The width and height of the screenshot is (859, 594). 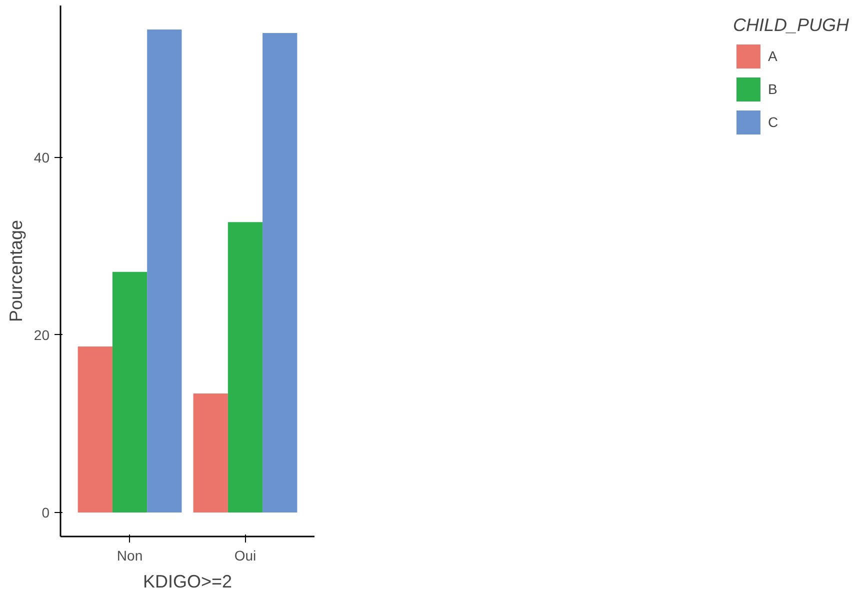 What do you see at coordinates (773, 89) in the screenshot?
I see `legend-label: B` at bounding box center [773, 89].